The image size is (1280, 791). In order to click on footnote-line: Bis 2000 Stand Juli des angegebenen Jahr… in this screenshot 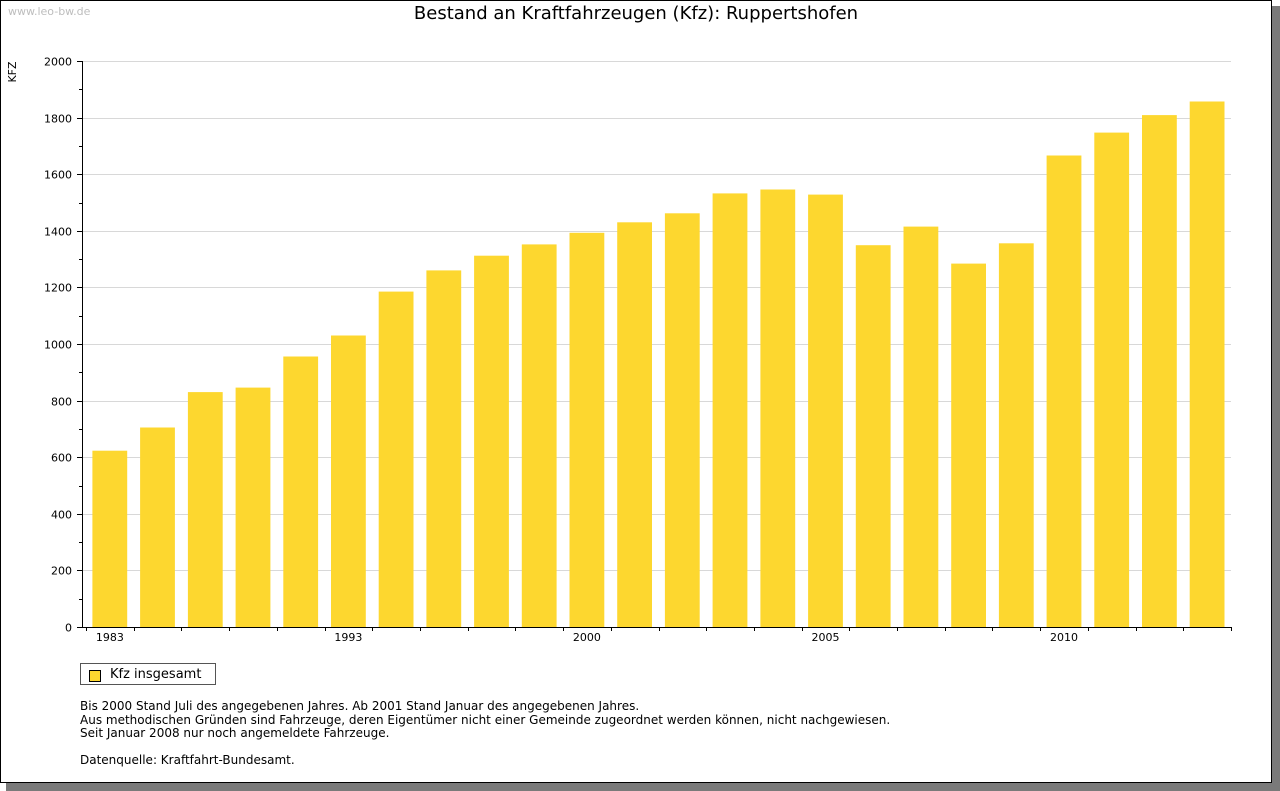, I will do `click(360, 706)`.